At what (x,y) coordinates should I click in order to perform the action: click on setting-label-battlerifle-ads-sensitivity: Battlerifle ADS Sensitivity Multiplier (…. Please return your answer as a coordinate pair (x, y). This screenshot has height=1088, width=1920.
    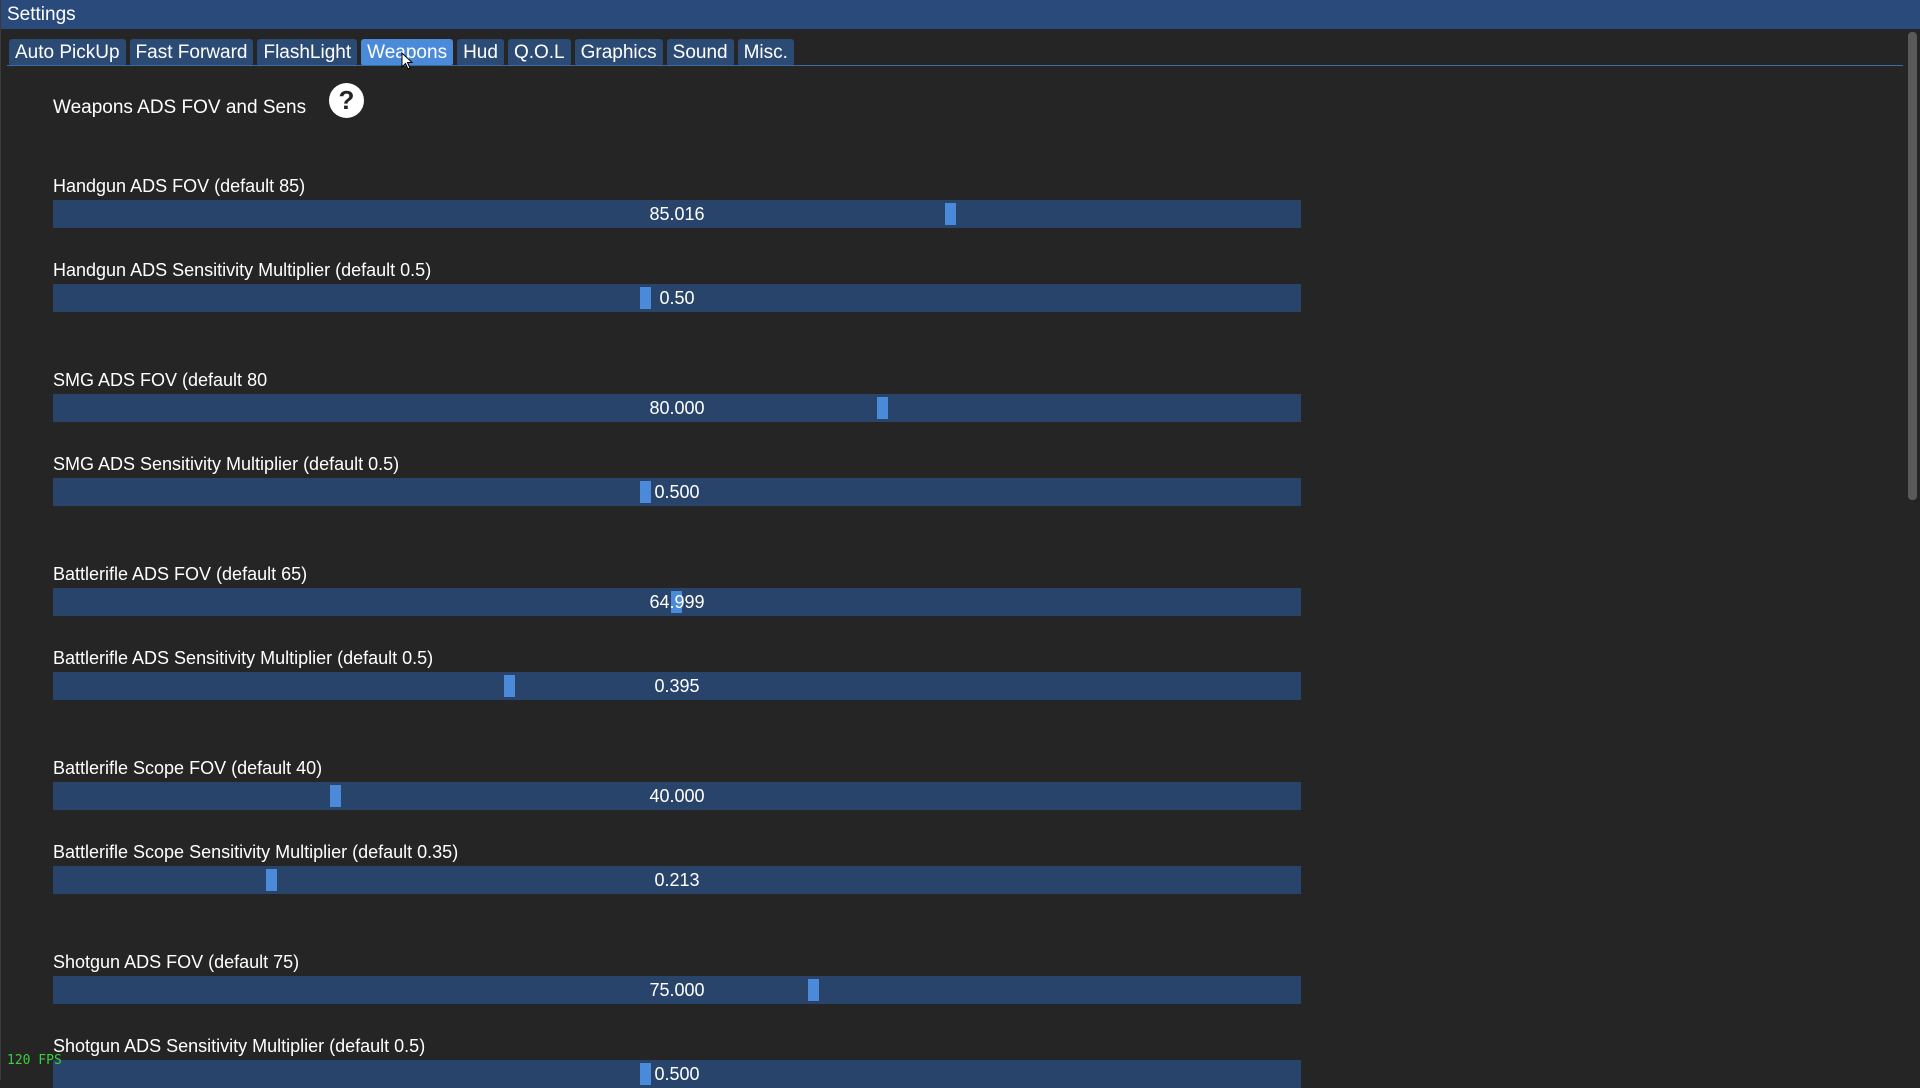
    Looking at the image, I should click on (243, 658).